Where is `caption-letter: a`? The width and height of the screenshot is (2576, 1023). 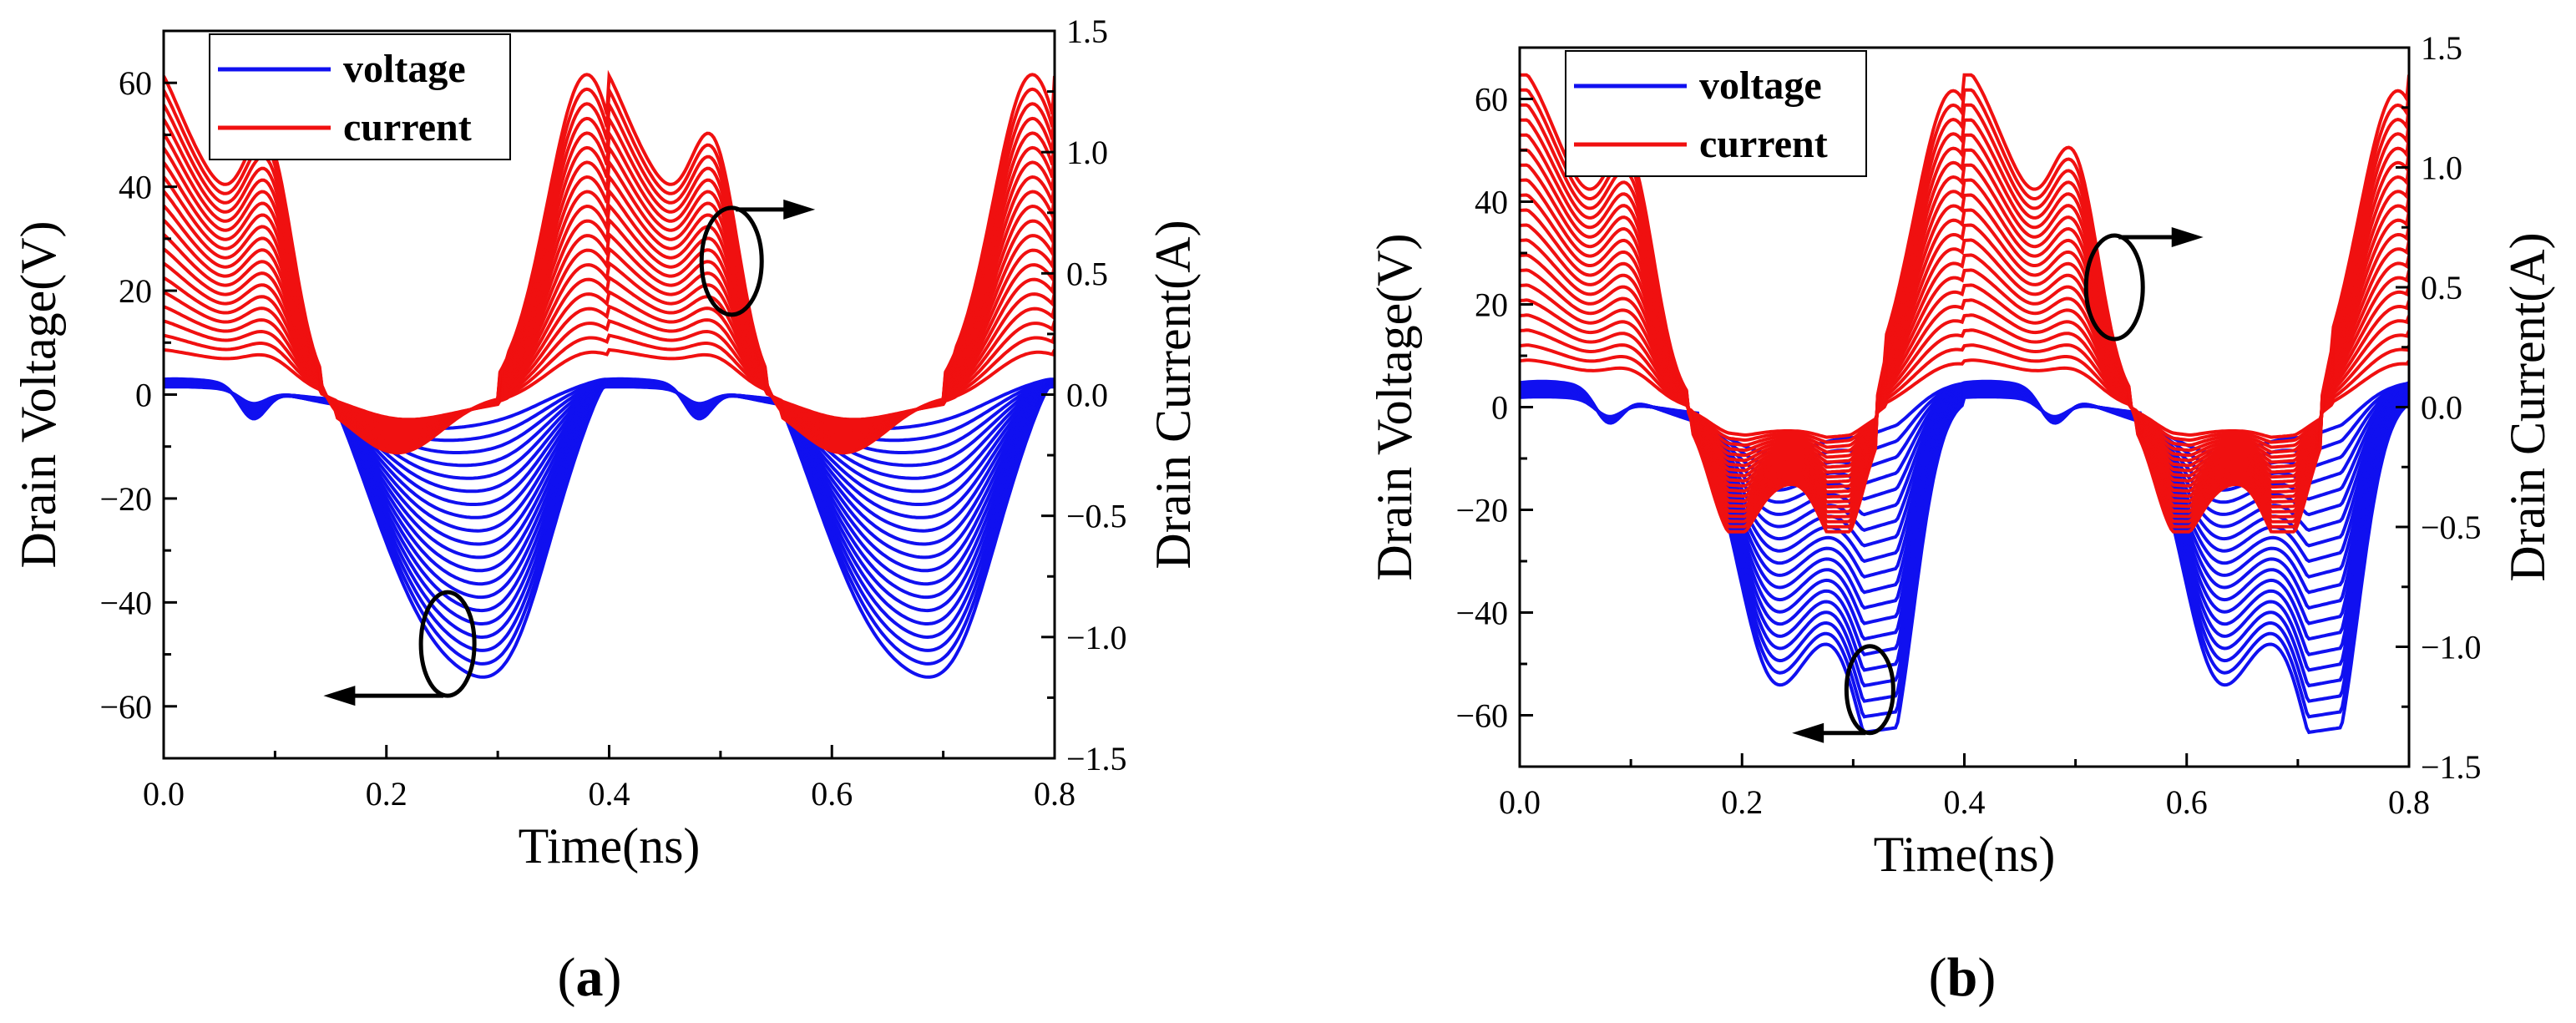
caption-letter: a is located at coordinates (590, 977).